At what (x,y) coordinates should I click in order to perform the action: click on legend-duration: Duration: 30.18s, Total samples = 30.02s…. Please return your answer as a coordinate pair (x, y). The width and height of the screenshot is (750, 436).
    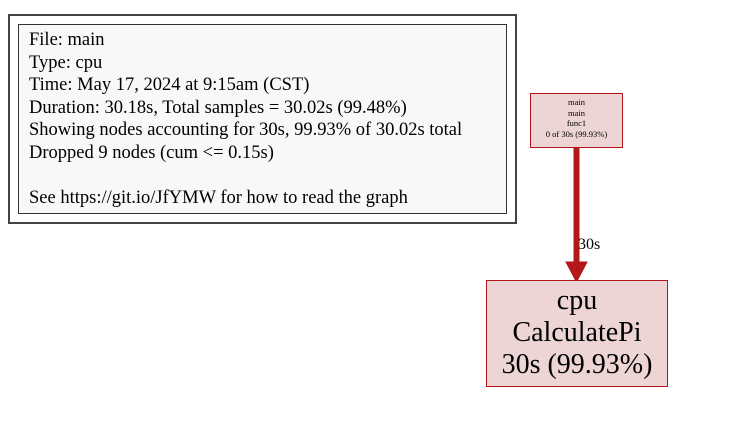
    Looking at the image, I should click on (218, 107).